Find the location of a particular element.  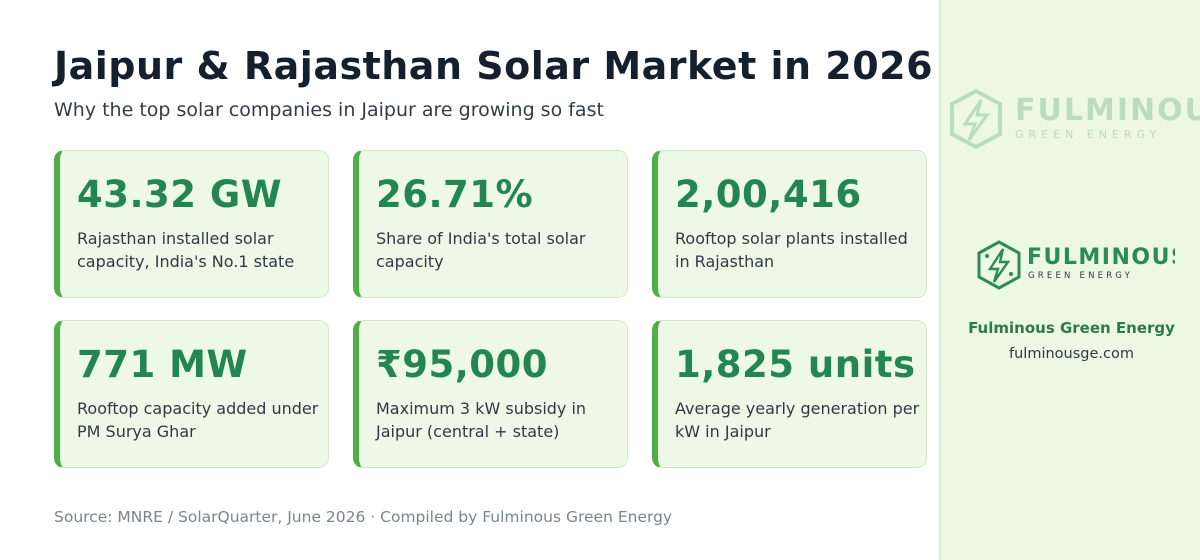

watermark-tagline: GREEN ENERGY is located at coordinates (1088, 134).